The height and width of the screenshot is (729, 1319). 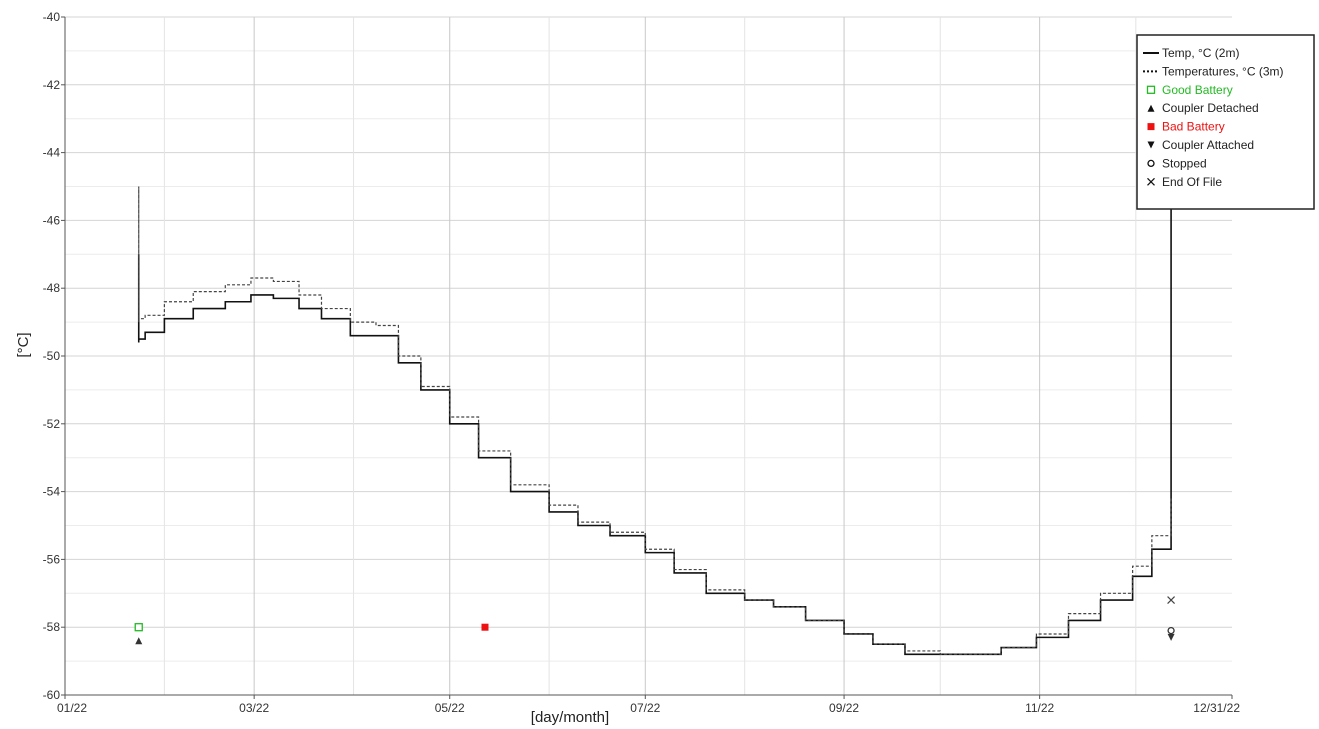 What do you see at coordinates (52, 17) in the screenshot?
I see `y-tick-label: -40` at bounding box center [52, 17].